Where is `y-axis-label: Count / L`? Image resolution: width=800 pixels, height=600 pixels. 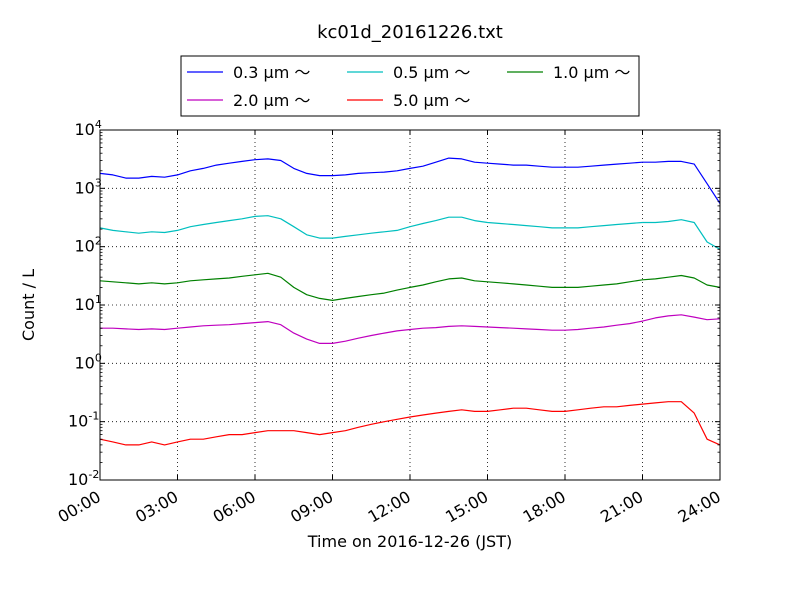
y-axis-label: Count / L is located at coordinates (28, 305).